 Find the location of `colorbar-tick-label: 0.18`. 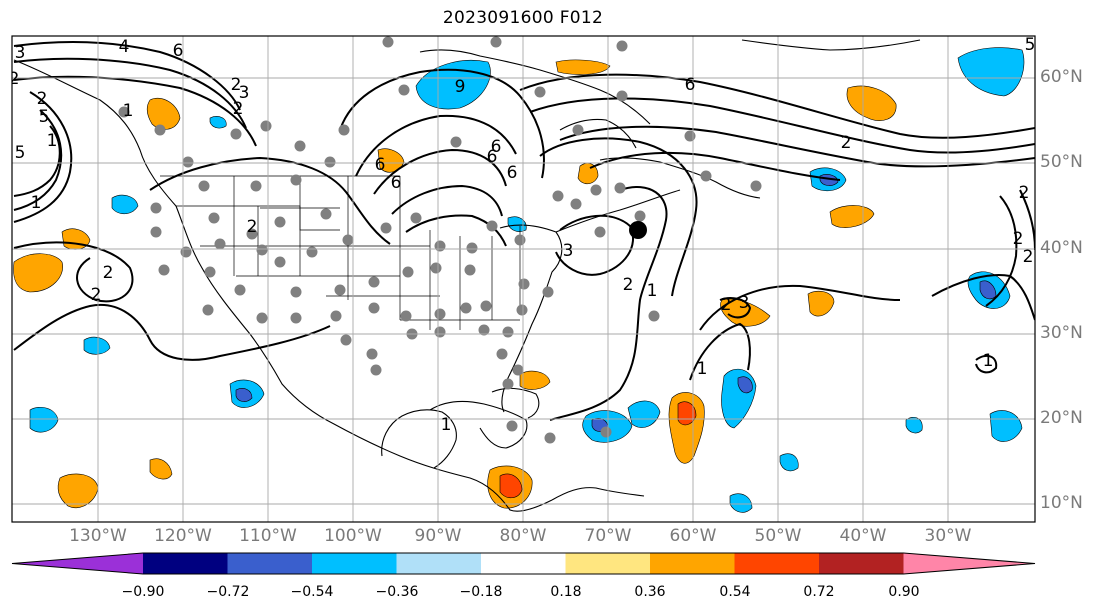

colorbar-tick-label: 0.18 is located at coordinates (566, 592).